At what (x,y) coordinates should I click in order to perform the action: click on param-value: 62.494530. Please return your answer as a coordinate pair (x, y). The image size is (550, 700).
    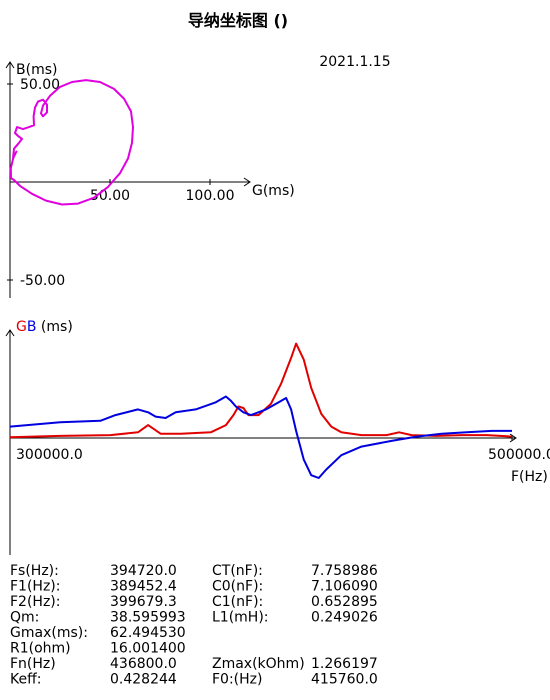
    Looking at the image, I should click on (148, 633).